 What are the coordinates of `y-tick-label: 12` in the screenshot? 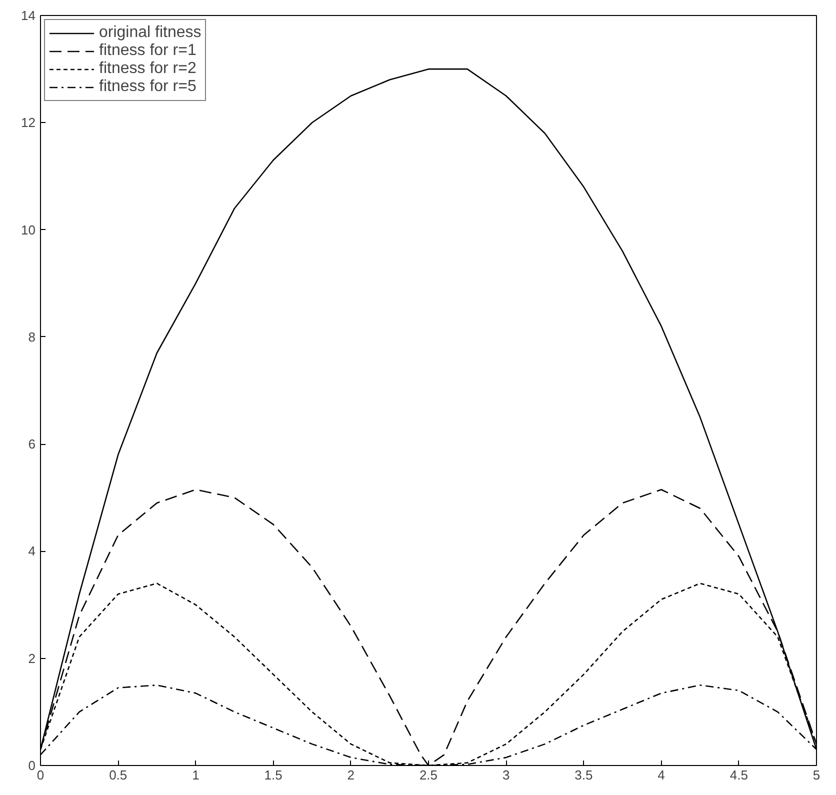 It's located at (28, 122).